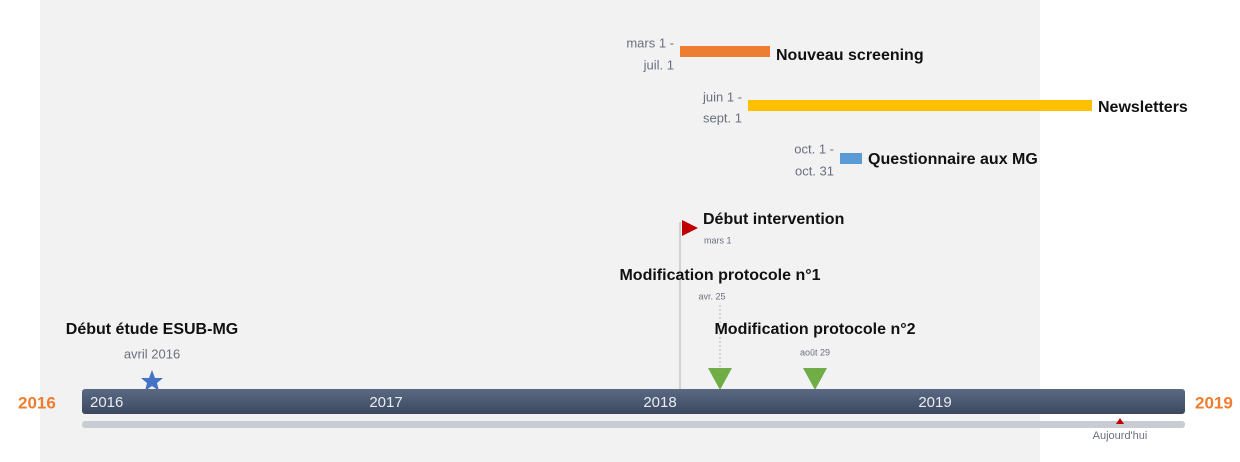 The width and height of the screenshot is (1240, 462). What do you see at coordinates (1214, 402) in the screenshot?
I see `end-year: 2019` at bounding box center [1214, 402].